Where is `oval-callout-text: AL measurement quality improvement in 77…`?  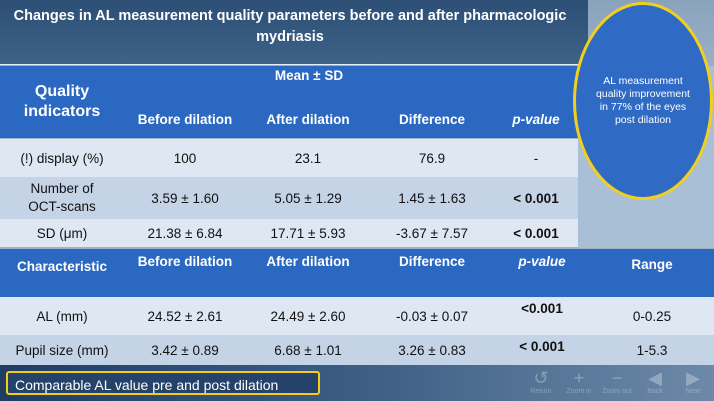 oval-callout-text: AL measurement quality improvement in 77… is located at coordinates (643, 100).